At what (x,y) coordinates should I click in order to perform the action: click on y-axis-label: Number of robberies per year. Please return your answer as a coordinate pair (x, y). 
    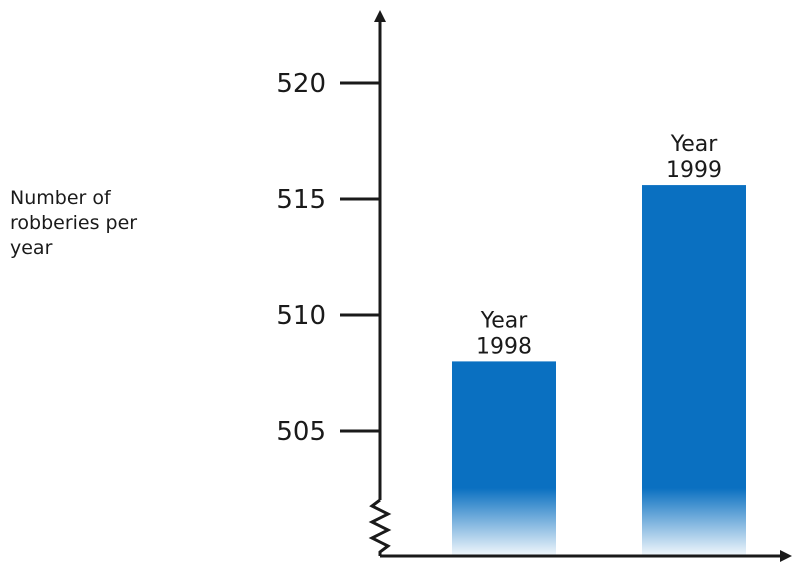
    Looking at the image, I should click on (85, 223).